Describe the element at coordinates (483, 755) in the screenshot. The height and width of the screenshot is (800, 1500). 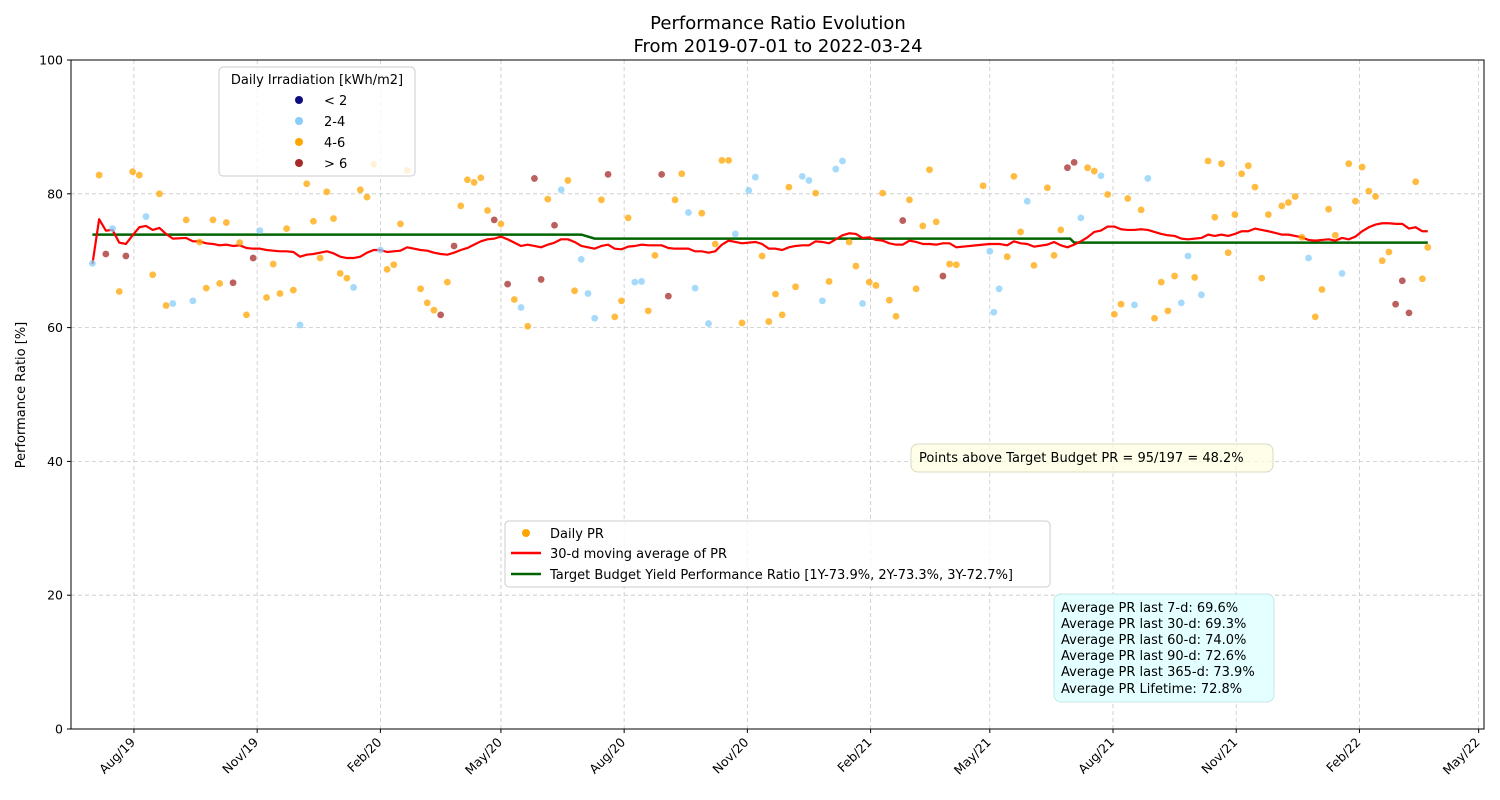
I see `x-tick-label: May/20` at that location.